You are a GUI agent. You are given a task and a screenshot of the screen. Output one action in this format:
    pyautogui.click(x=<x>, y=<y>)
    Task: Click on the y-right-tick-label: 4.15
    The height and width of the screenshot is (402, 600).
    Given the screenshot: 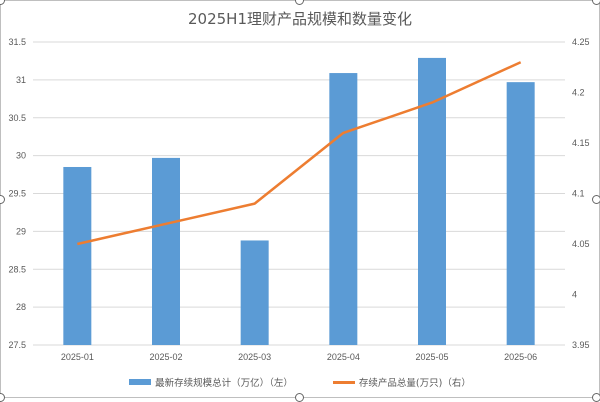 What is the action you would take?
    pyautogui.click(x=581, y=143)
    